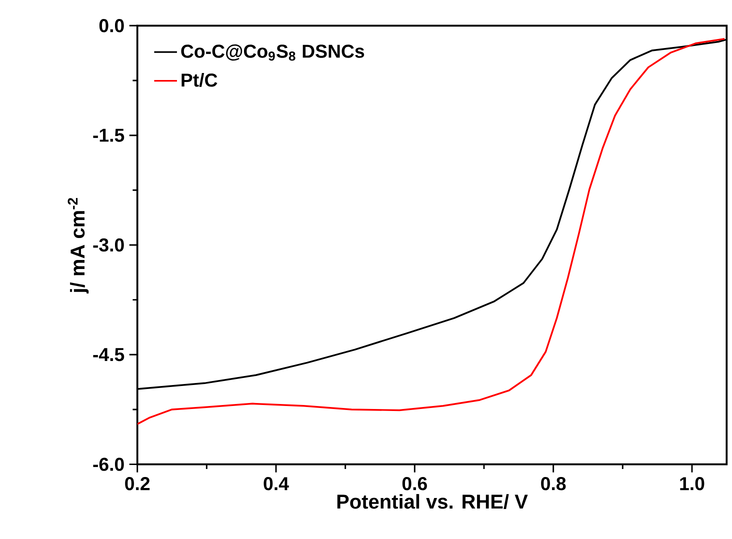 The width and height of the screenshot is (732, 539). I want to click on y-axis-title: j/ mA cm$^{-2}$, so click(78, 246).